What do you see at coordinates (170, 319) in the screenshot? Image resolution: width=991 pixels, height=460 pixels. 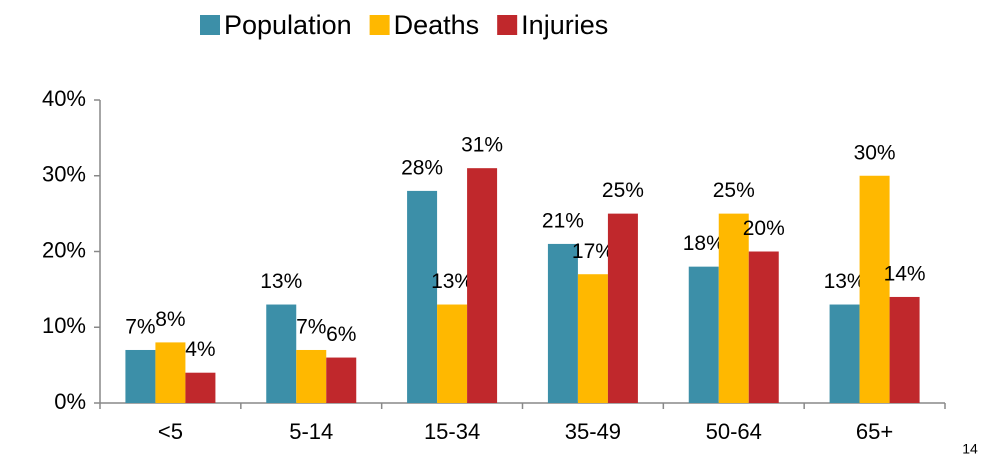 I see `value-label: 8%` at bounding box center [170, 319].